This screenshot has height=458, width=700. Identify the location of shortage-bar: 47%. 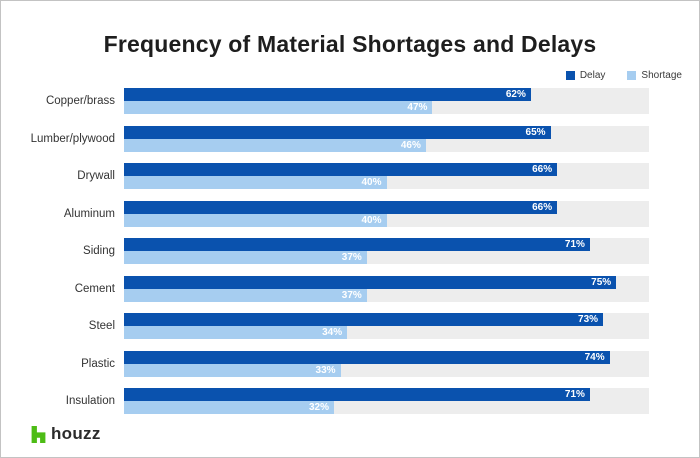
(278, 107).